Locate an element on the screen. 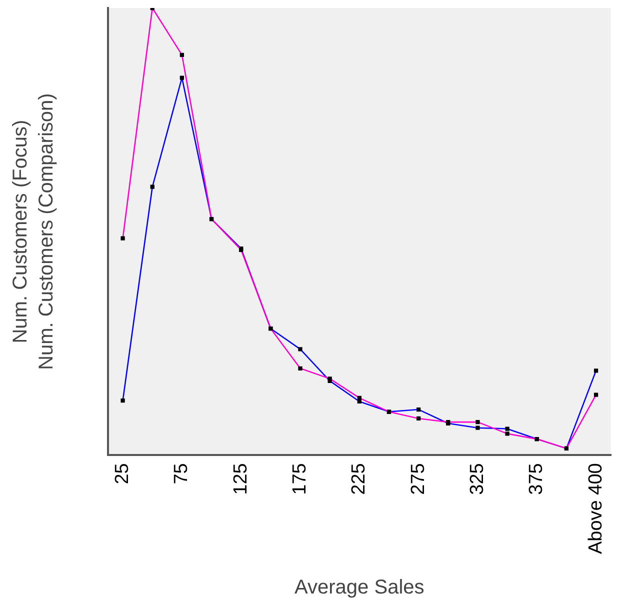  x-tick-label: 125 is located at coordinates (241, 479).